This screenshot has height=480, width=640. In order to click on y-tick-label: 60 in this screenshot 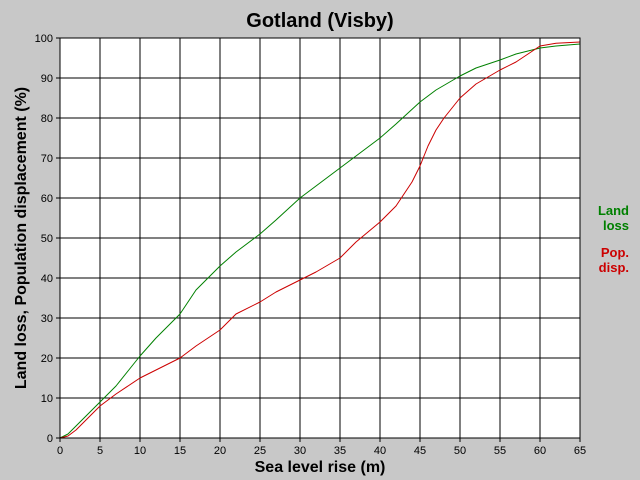, I will do `click(47, 199)`.